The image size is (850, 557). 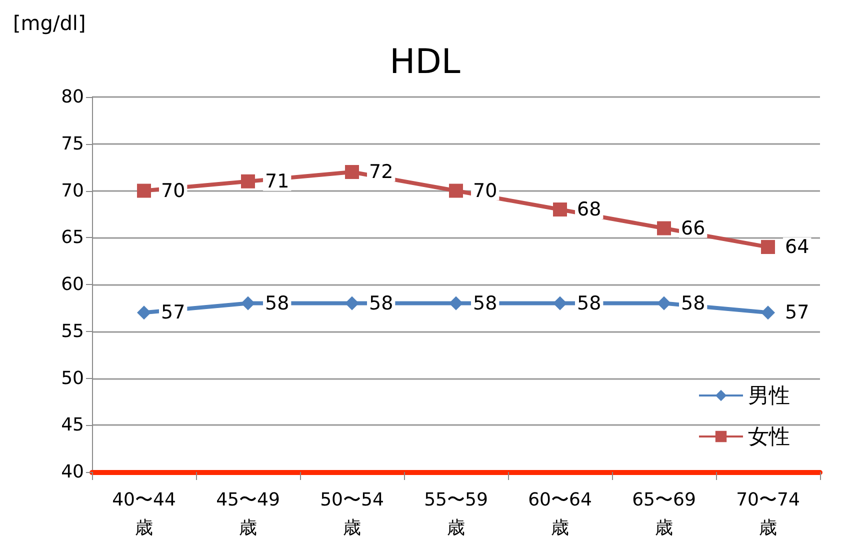 What do you see at coordinates (664, 514) in the screenshot?
I see `x-tick-label: 65〜69歳` at bounding box center [664, 514].